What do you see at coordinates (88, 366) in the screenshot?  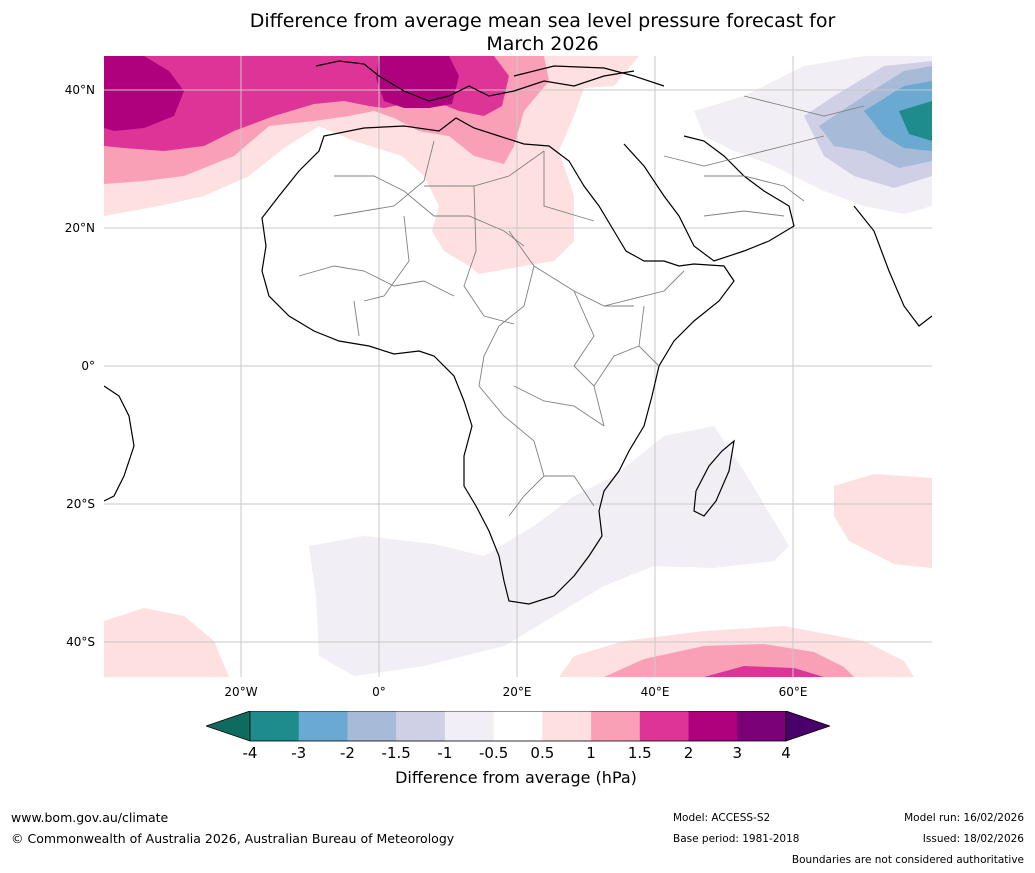 I see `lat-label-0: 0°` at bounding box center [88, 366].